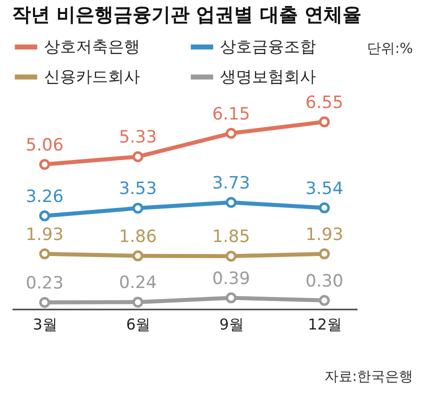  Describe the element at coordinates (324, 281) in the screenshot. I see `data-label: 0.30` at that location.